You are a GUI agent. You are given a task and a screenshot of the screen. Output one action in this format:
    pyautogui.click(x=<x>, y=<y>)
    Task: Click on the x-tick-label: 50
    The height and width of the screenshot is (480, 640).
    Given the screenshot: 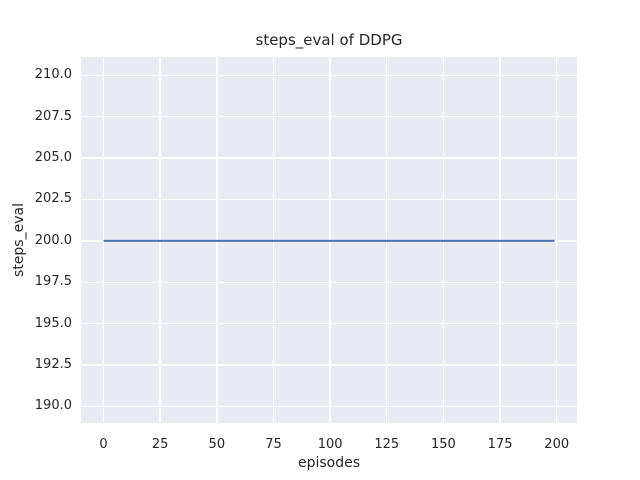 What is the action you would take?
    pyautogui.click(x=217, y=444)
    